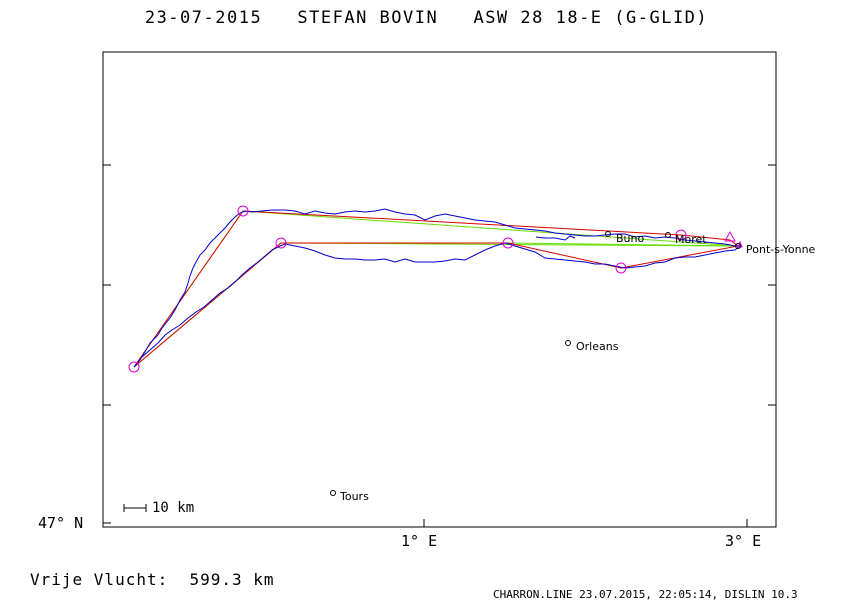 Image resolution: width=853 pixels, height=603 pixels. Describe the element at coordinates (568, 343) in the screenshot. I see `town-marker-orleans` at that location.